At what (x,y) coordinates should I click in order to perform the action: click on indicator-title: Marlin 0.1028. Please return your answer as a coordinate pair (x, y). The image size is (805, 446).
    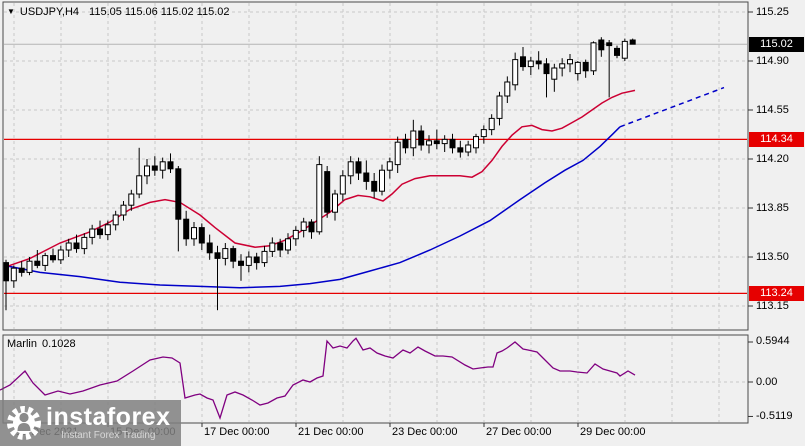
    Looking at the image, I should click on (44, 344).